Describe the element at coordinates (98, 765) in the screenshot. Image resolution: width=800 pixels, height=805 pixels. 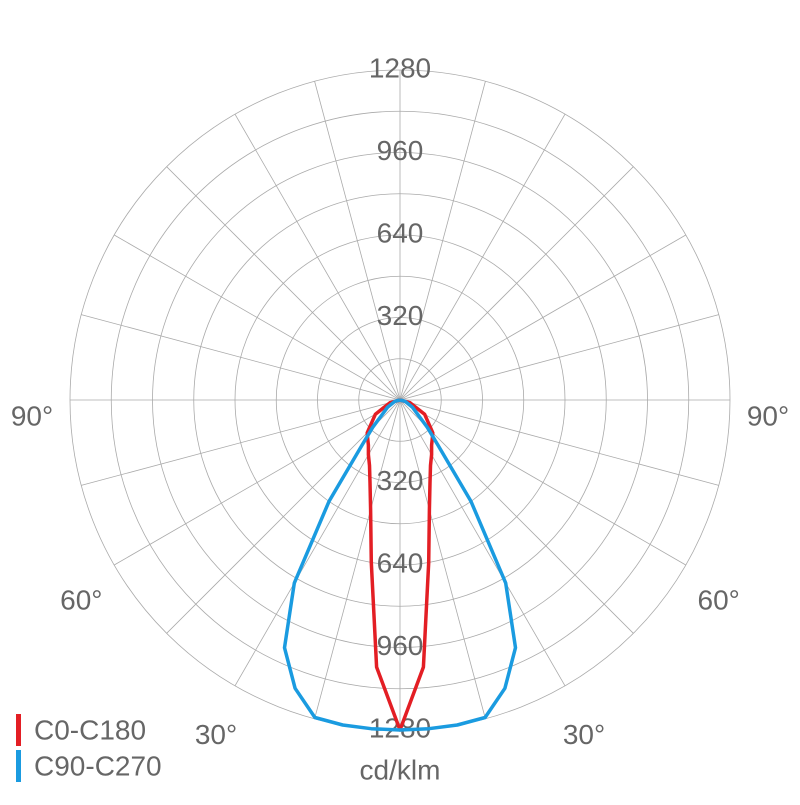
I see `legend-label: C90-C270` at that location.